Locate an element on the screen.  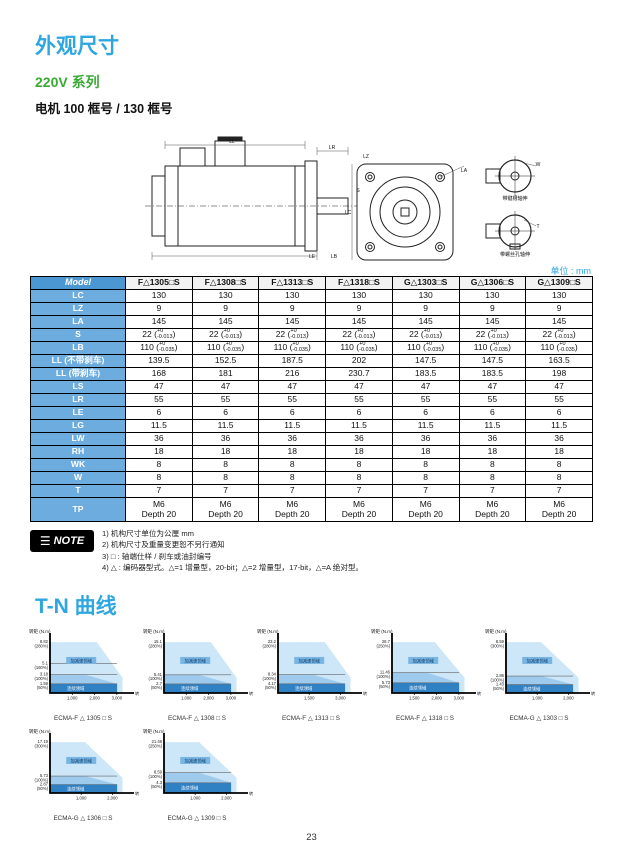
row-label: LG is located at coordinates (78, 426).